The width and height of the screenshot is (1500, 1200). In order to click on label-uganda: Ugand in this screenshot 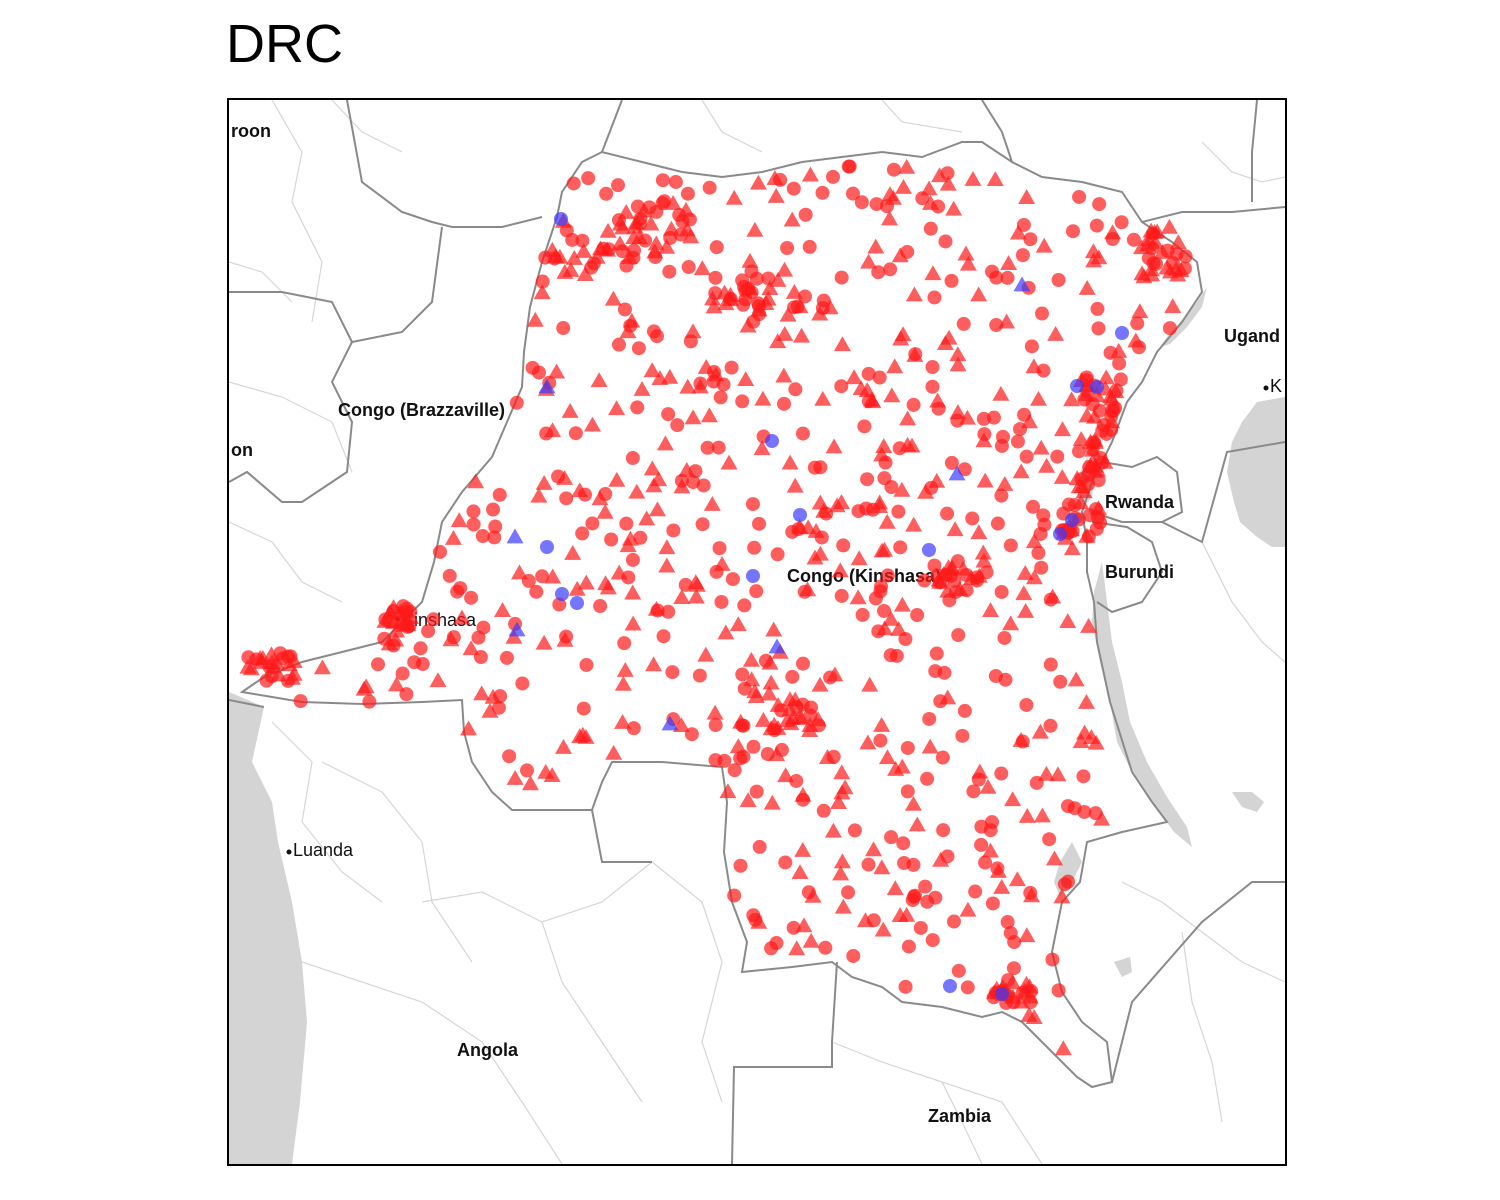, I will do `click(1252, 336)`.